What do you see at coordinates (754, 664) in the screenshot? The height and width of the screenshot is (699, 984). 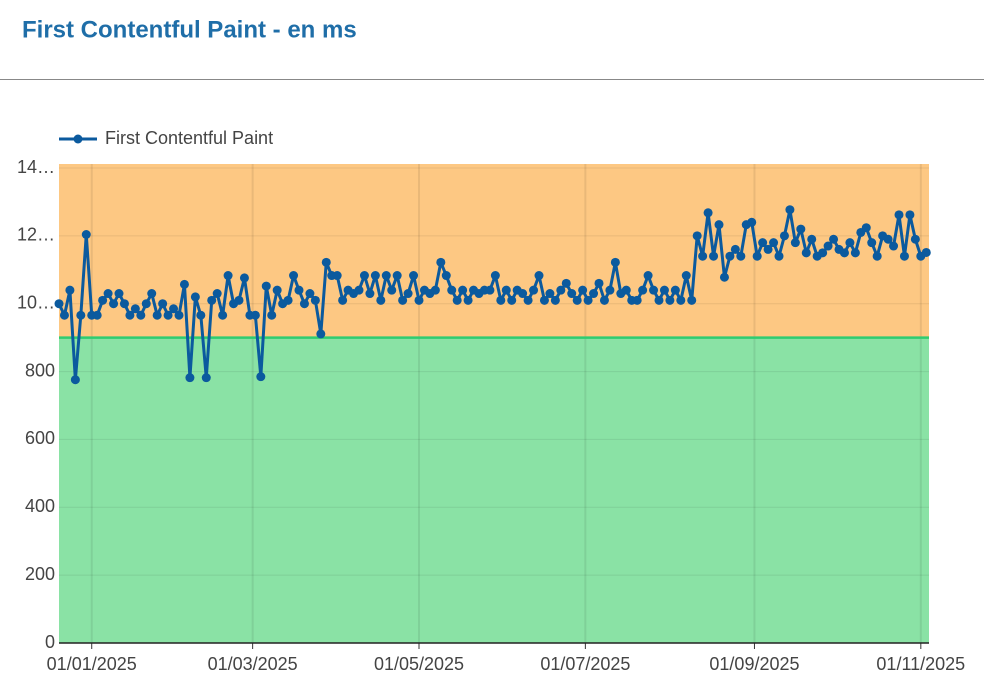 I see `x-tick-label: 01/09/2025` at bounding box center [754, 664].